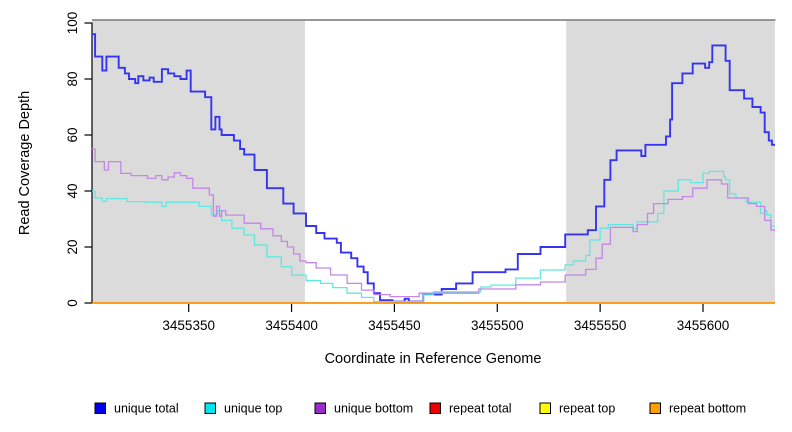 This screenshot has height=432, width=792. What do you see at coordinates (72, 23) in the screenshot?
I see `y-tick-label: 100` at bounding box center [72, 23].